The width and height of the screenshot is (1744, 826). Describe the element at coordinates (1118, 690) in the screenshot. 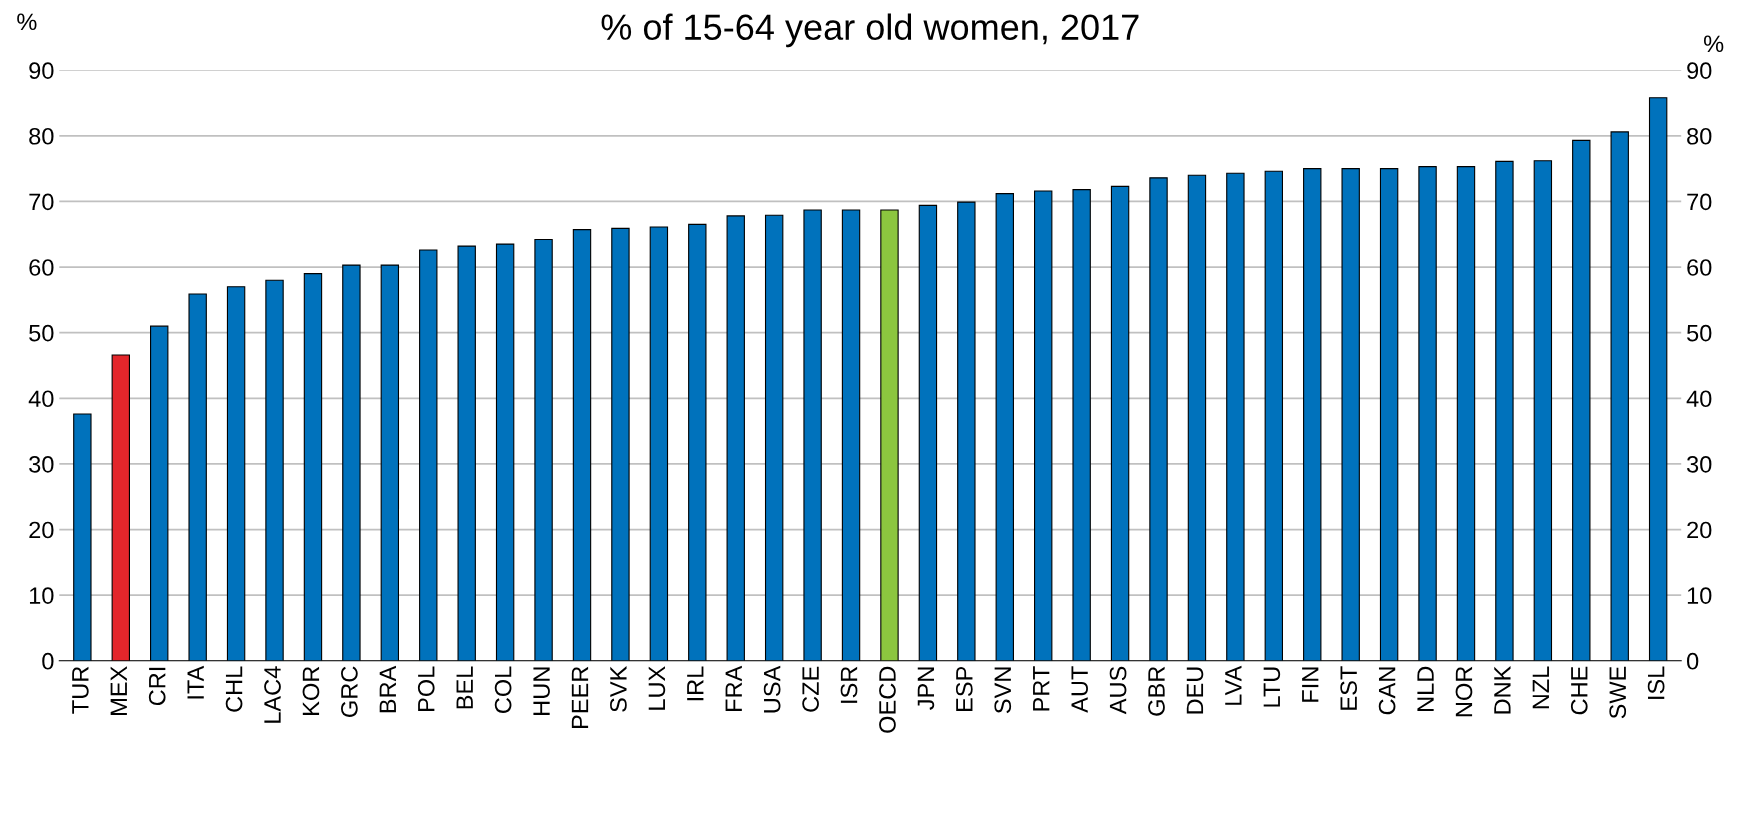

I see `x-tick-label: AUS` at that location.